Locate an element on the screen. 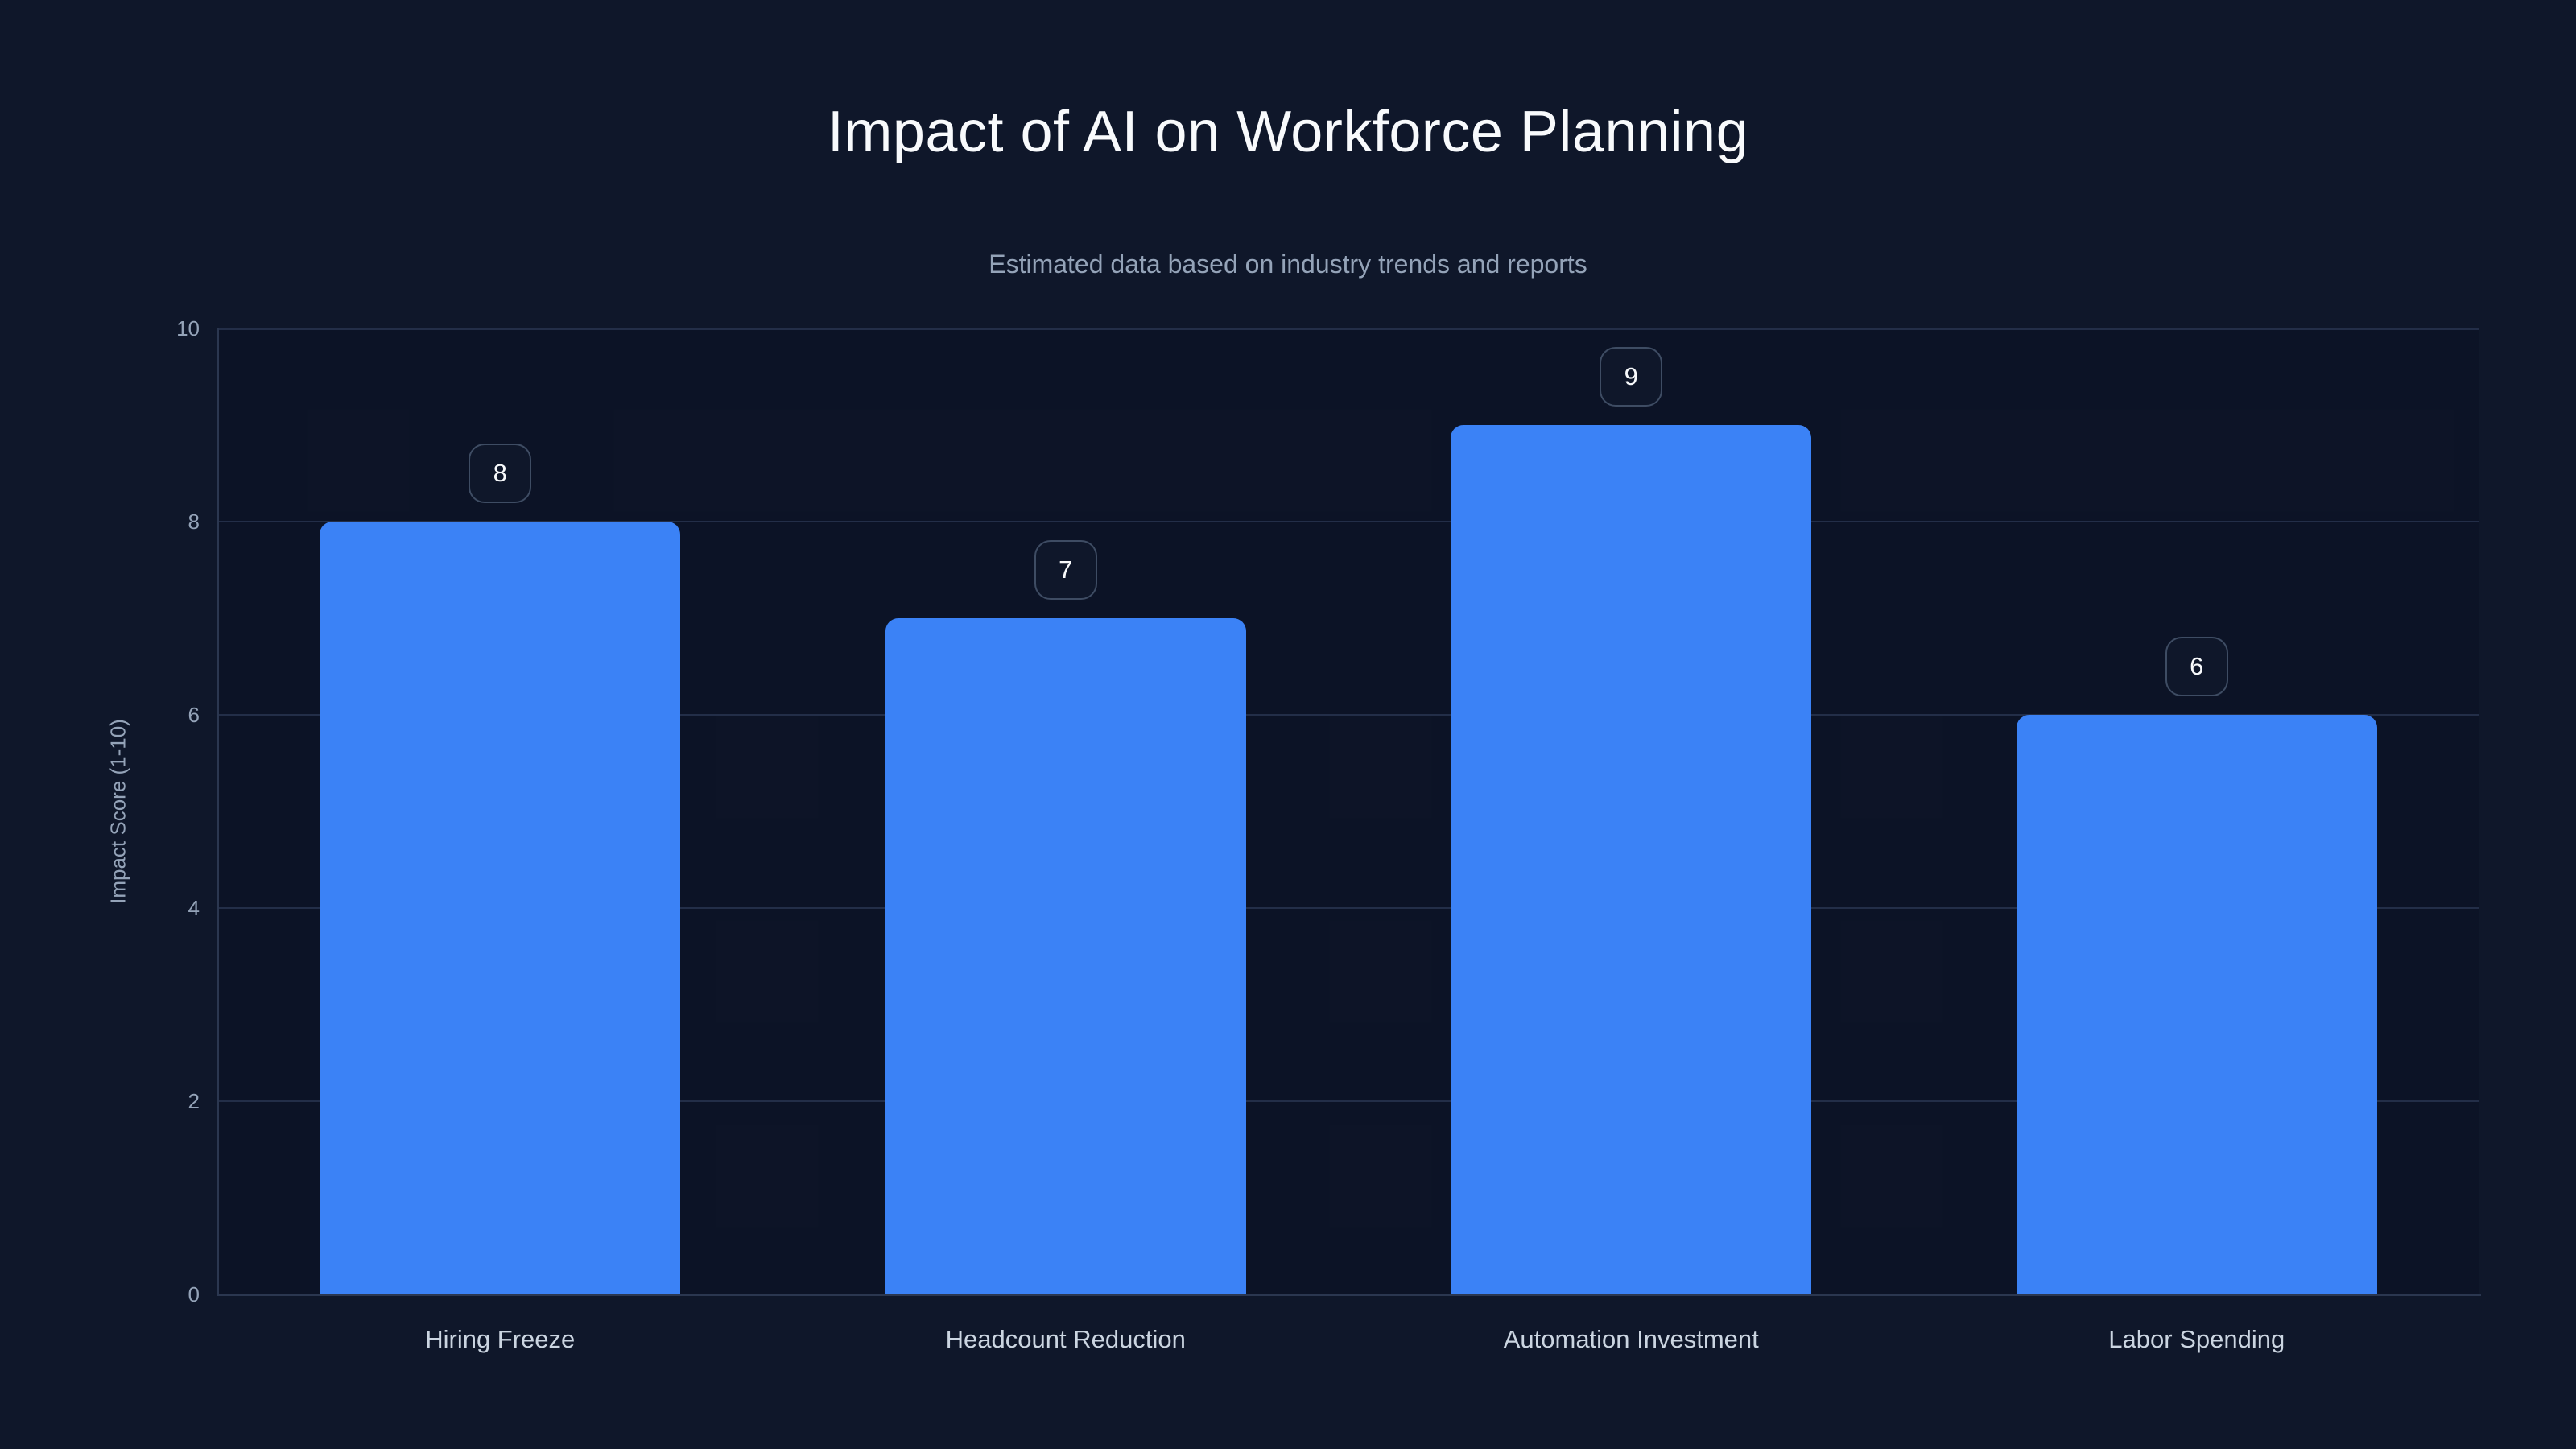 Image resolution: width=2576 pixels, height=1449 pixels. x-axis-label: Automation Investment is located at coordinates (1631, 1339).